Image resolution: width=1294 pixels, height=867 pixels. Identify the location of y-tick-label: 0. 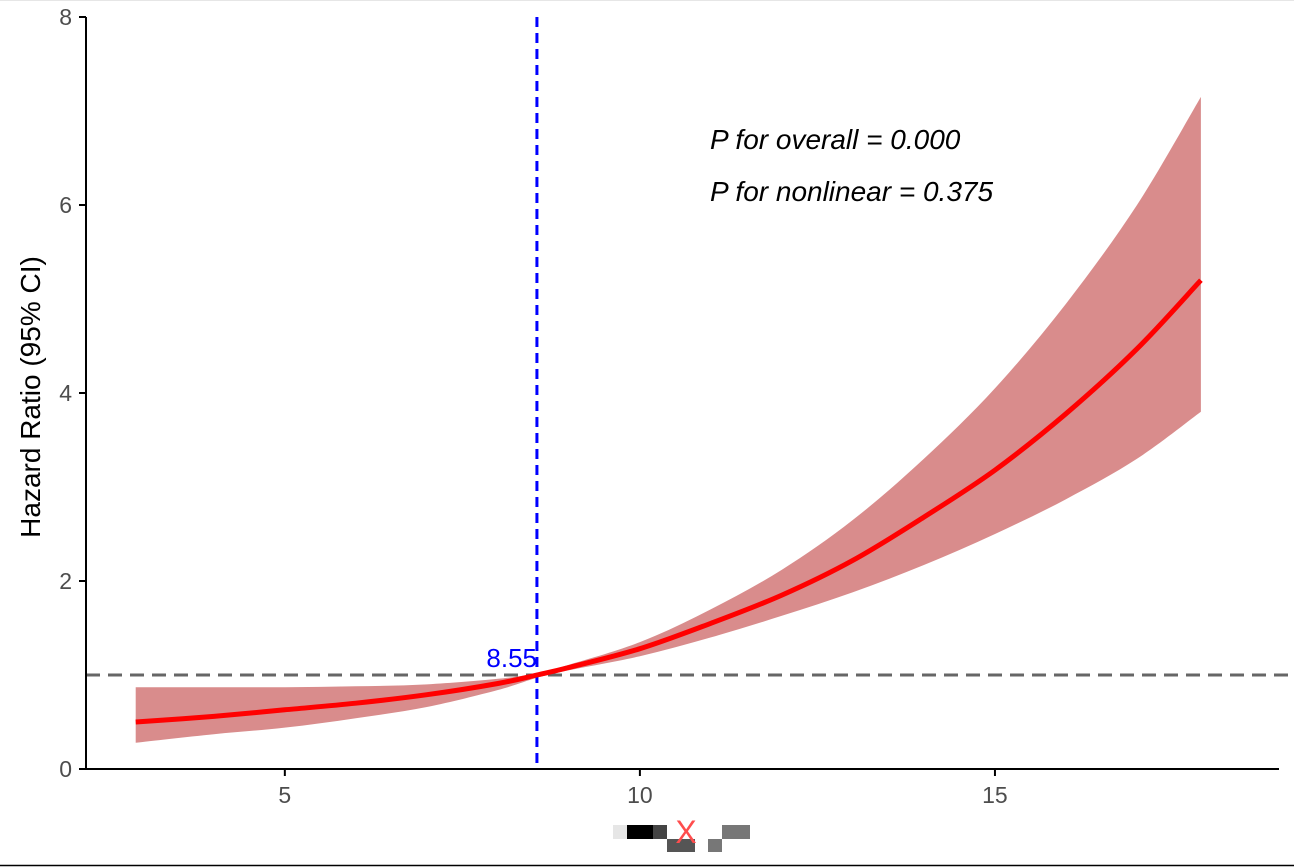
(65, 769).